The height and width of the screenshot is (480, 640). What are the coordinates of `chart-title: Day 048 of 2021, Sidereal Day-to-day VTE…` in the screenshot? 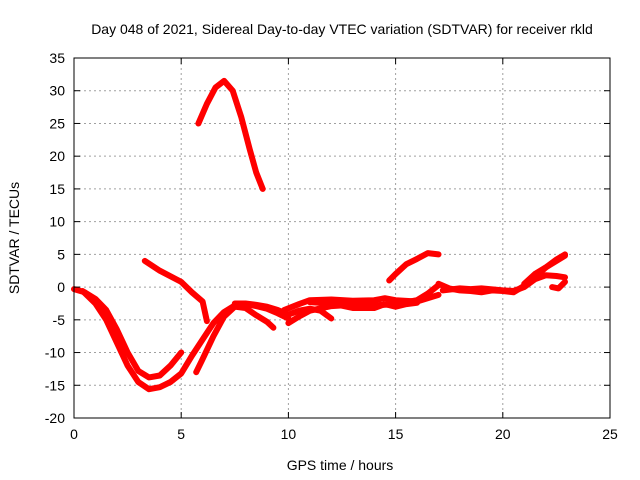 It's located at (342, 29).